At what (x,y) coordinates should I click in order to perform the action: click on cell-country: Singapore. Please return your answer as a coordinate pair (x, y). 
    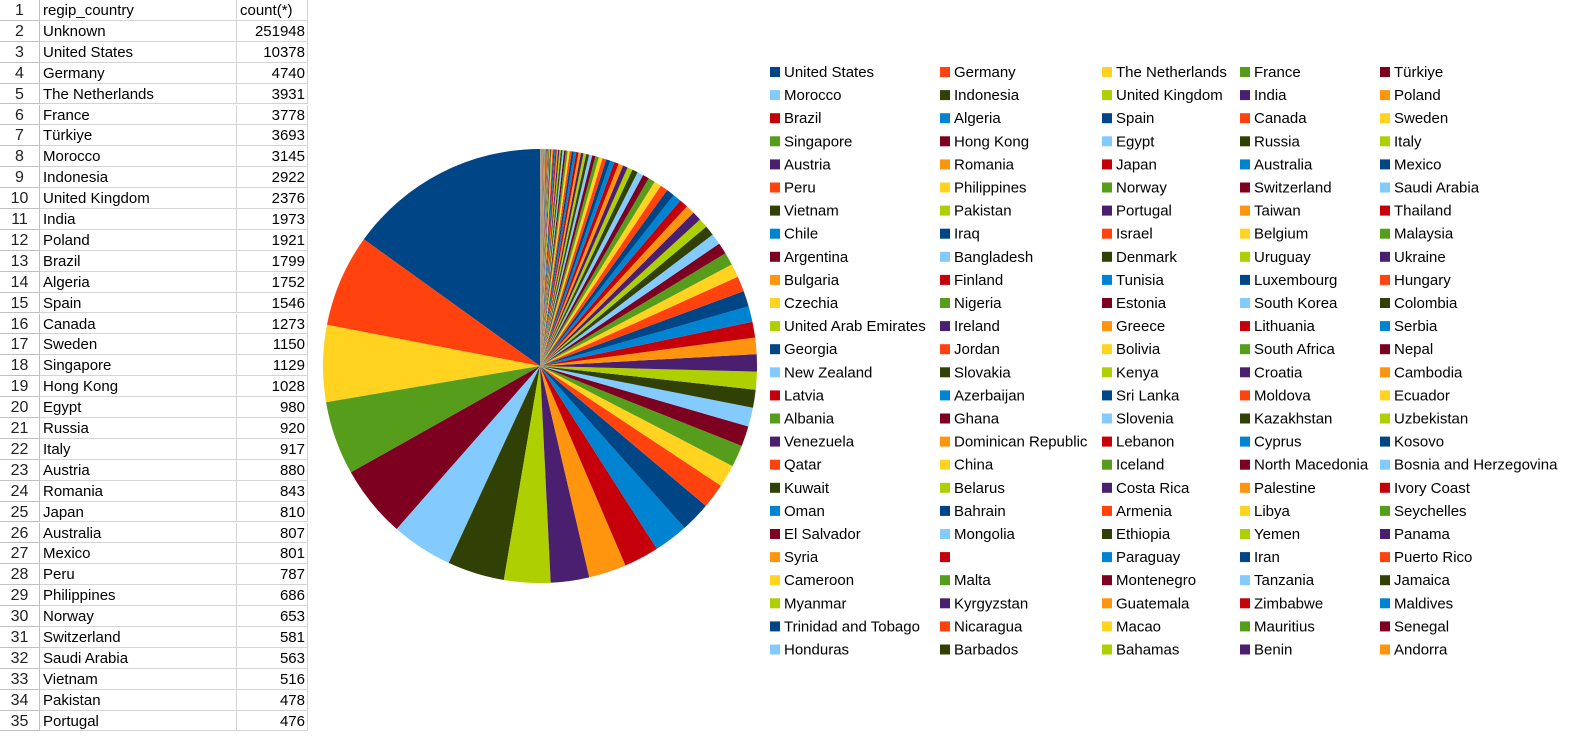
    Looking at the image, I should click on (138, 366).